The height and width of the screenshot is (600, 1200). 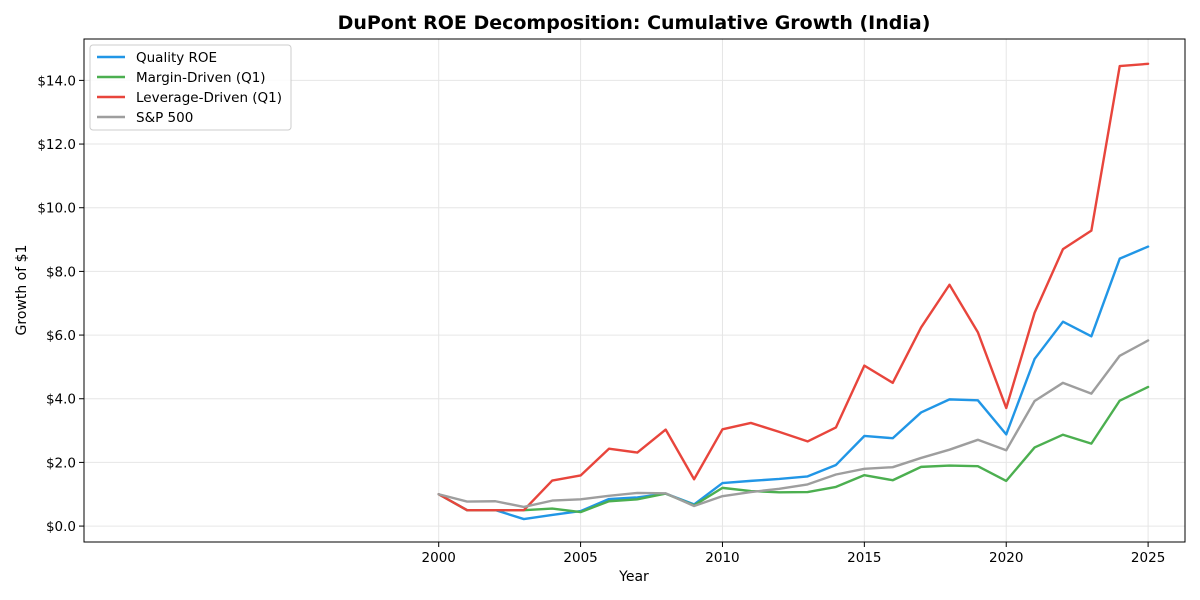 I want to click on y-tick-label: $14.0, so click(x=56, y=81).